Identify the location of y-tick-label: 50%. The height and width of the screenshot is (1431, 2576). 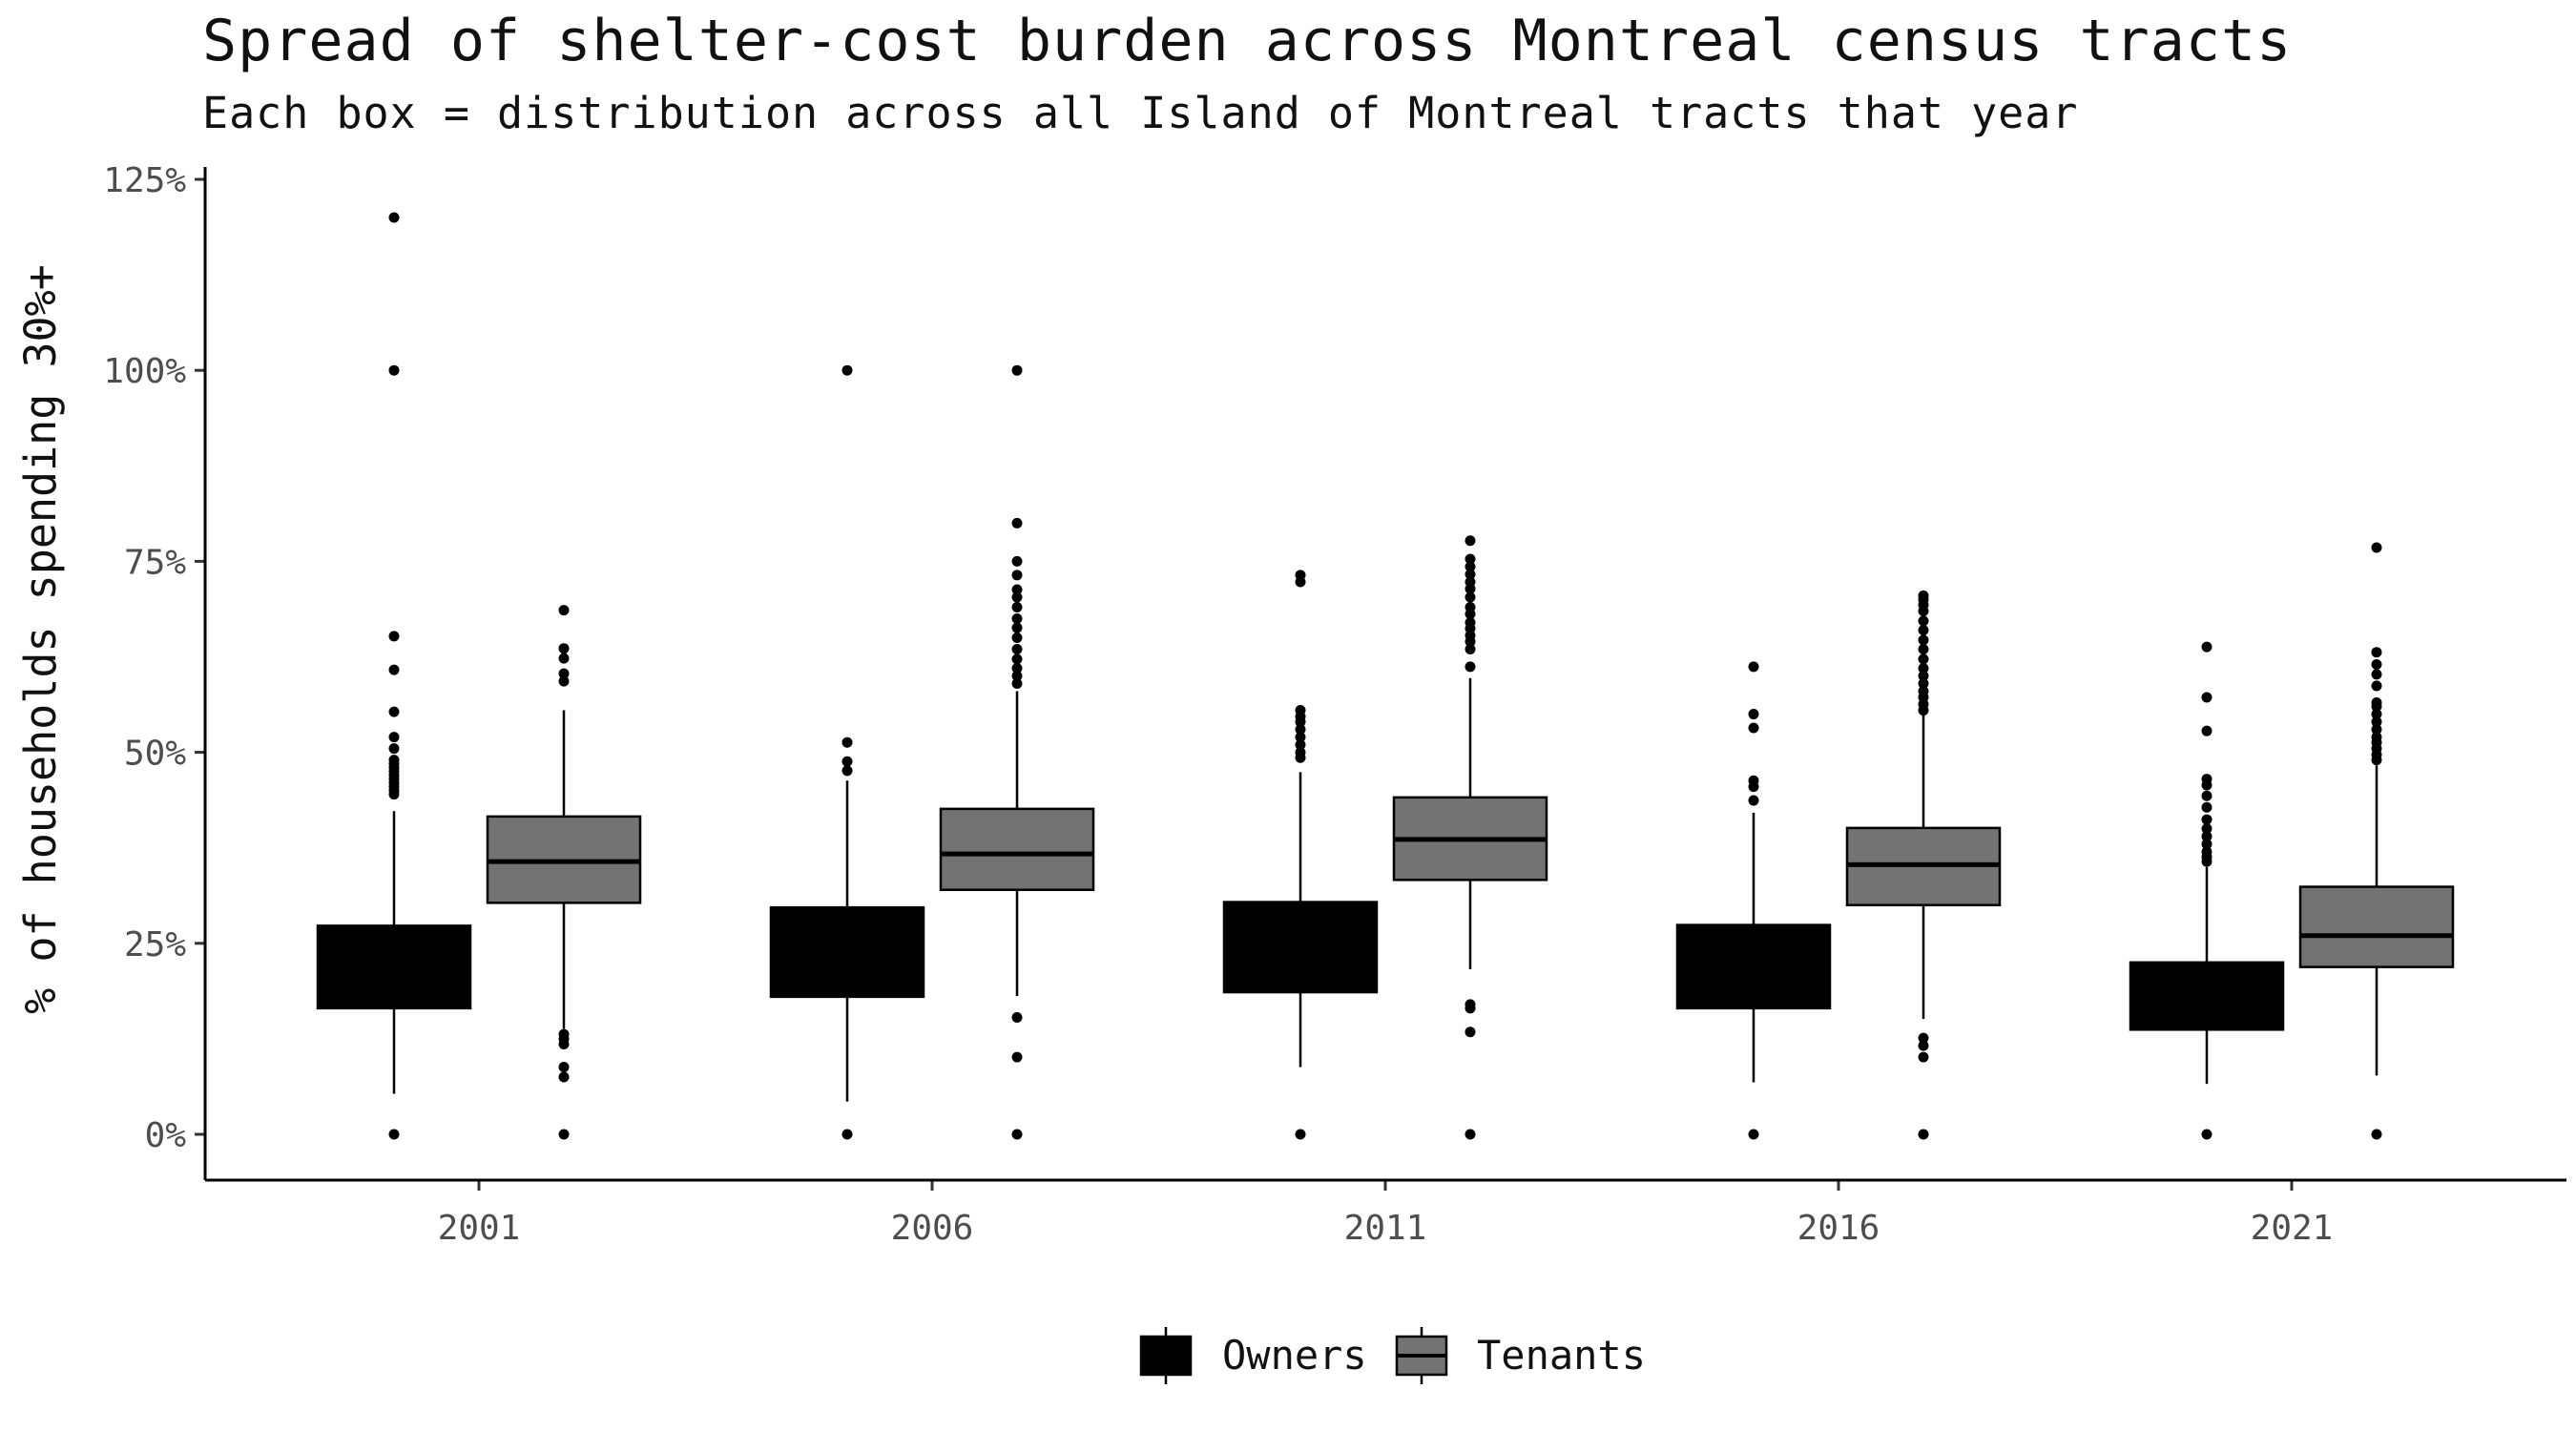
(155, 754).